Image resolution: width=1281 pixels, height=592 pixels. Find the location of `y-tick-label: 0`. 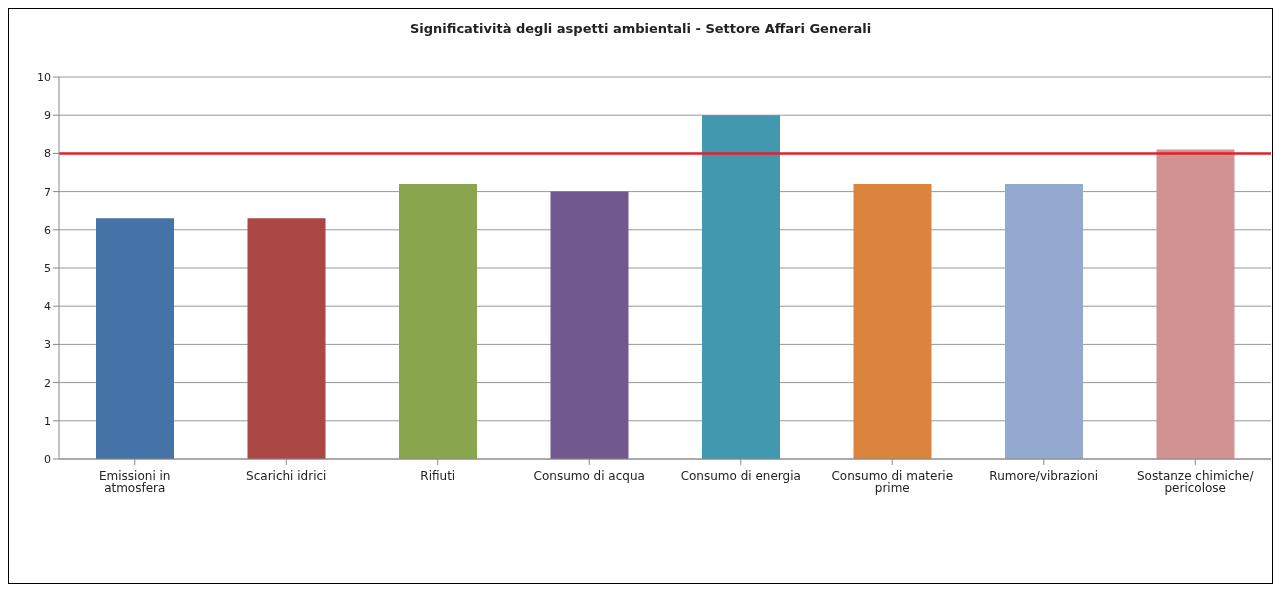

y-tick-label: 0 is located at coordinates (47, 459).